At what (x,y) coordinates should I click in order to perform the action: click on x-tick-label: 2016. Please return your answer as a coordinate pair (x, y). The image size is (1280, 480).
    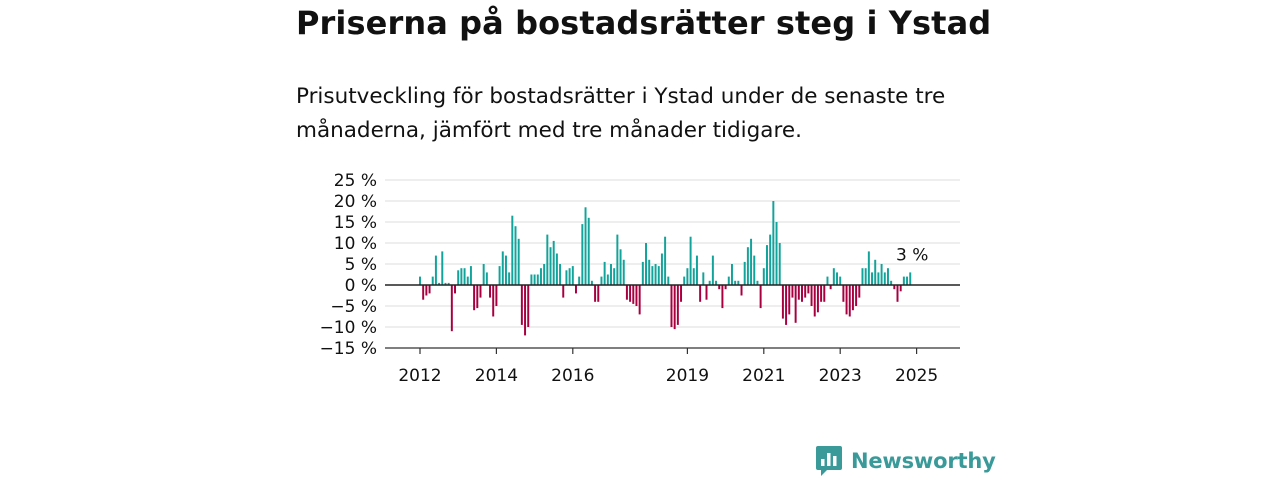
    Looking at the image, I should click on (572, 376).